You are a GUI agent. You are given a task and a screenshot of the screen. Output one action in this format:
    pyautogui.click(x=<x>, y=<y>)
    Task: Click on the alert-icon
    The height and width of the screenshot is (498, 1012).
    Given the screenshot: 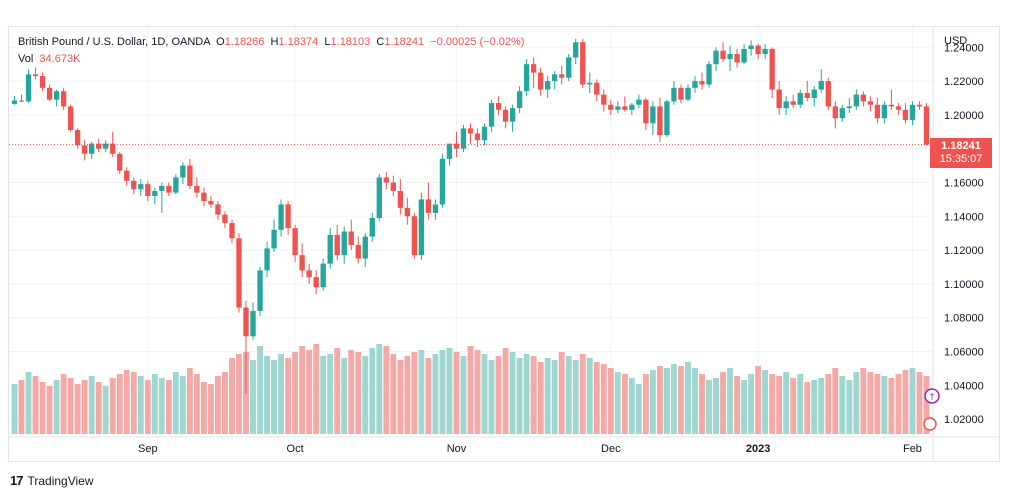 What is the action you would take?
    pyautogui.click(x=930, y=424)
    